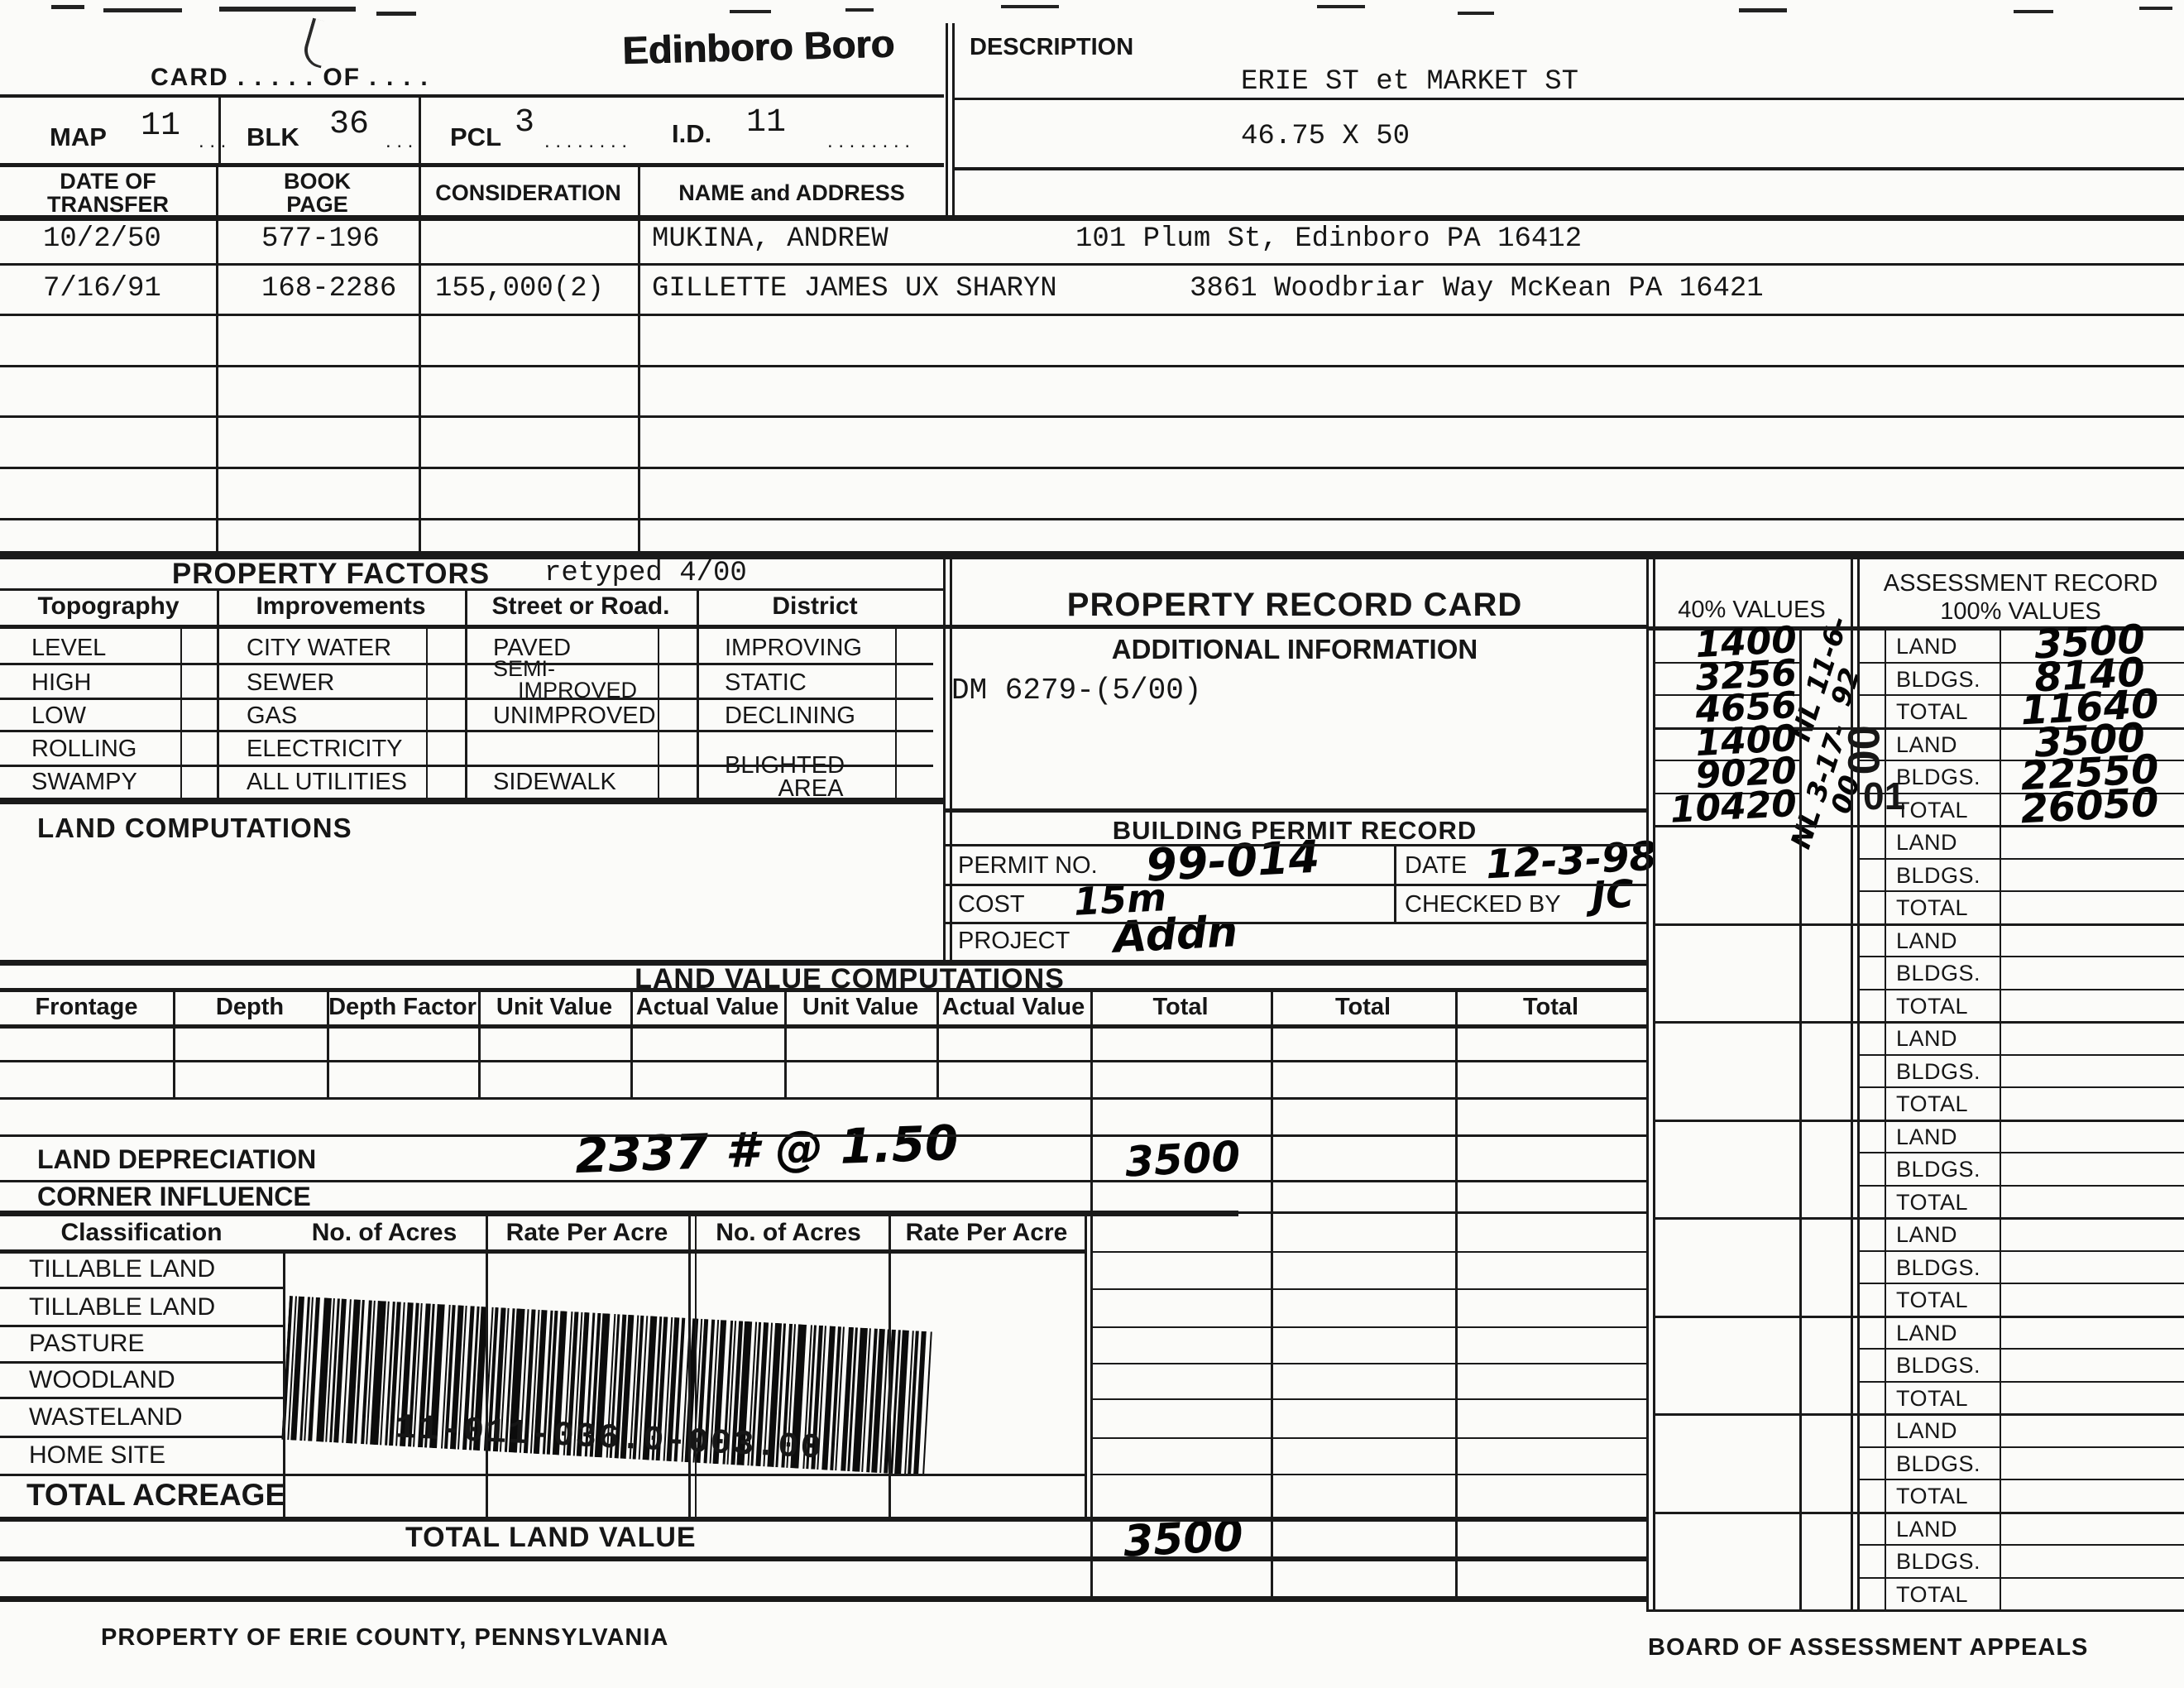 This screenshot has height=1688, width=2184. Describe the element at coordinates (329, 289) in the screenshot. I see `transfer-book: 168-2286` at that location.